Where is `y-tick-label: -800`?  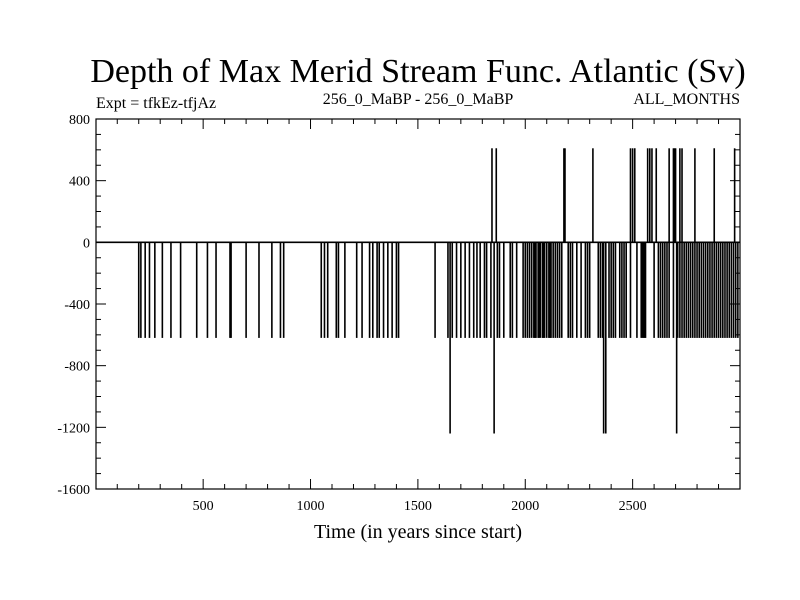 y-tick-label: -800 is located at coordinates (77, 367).